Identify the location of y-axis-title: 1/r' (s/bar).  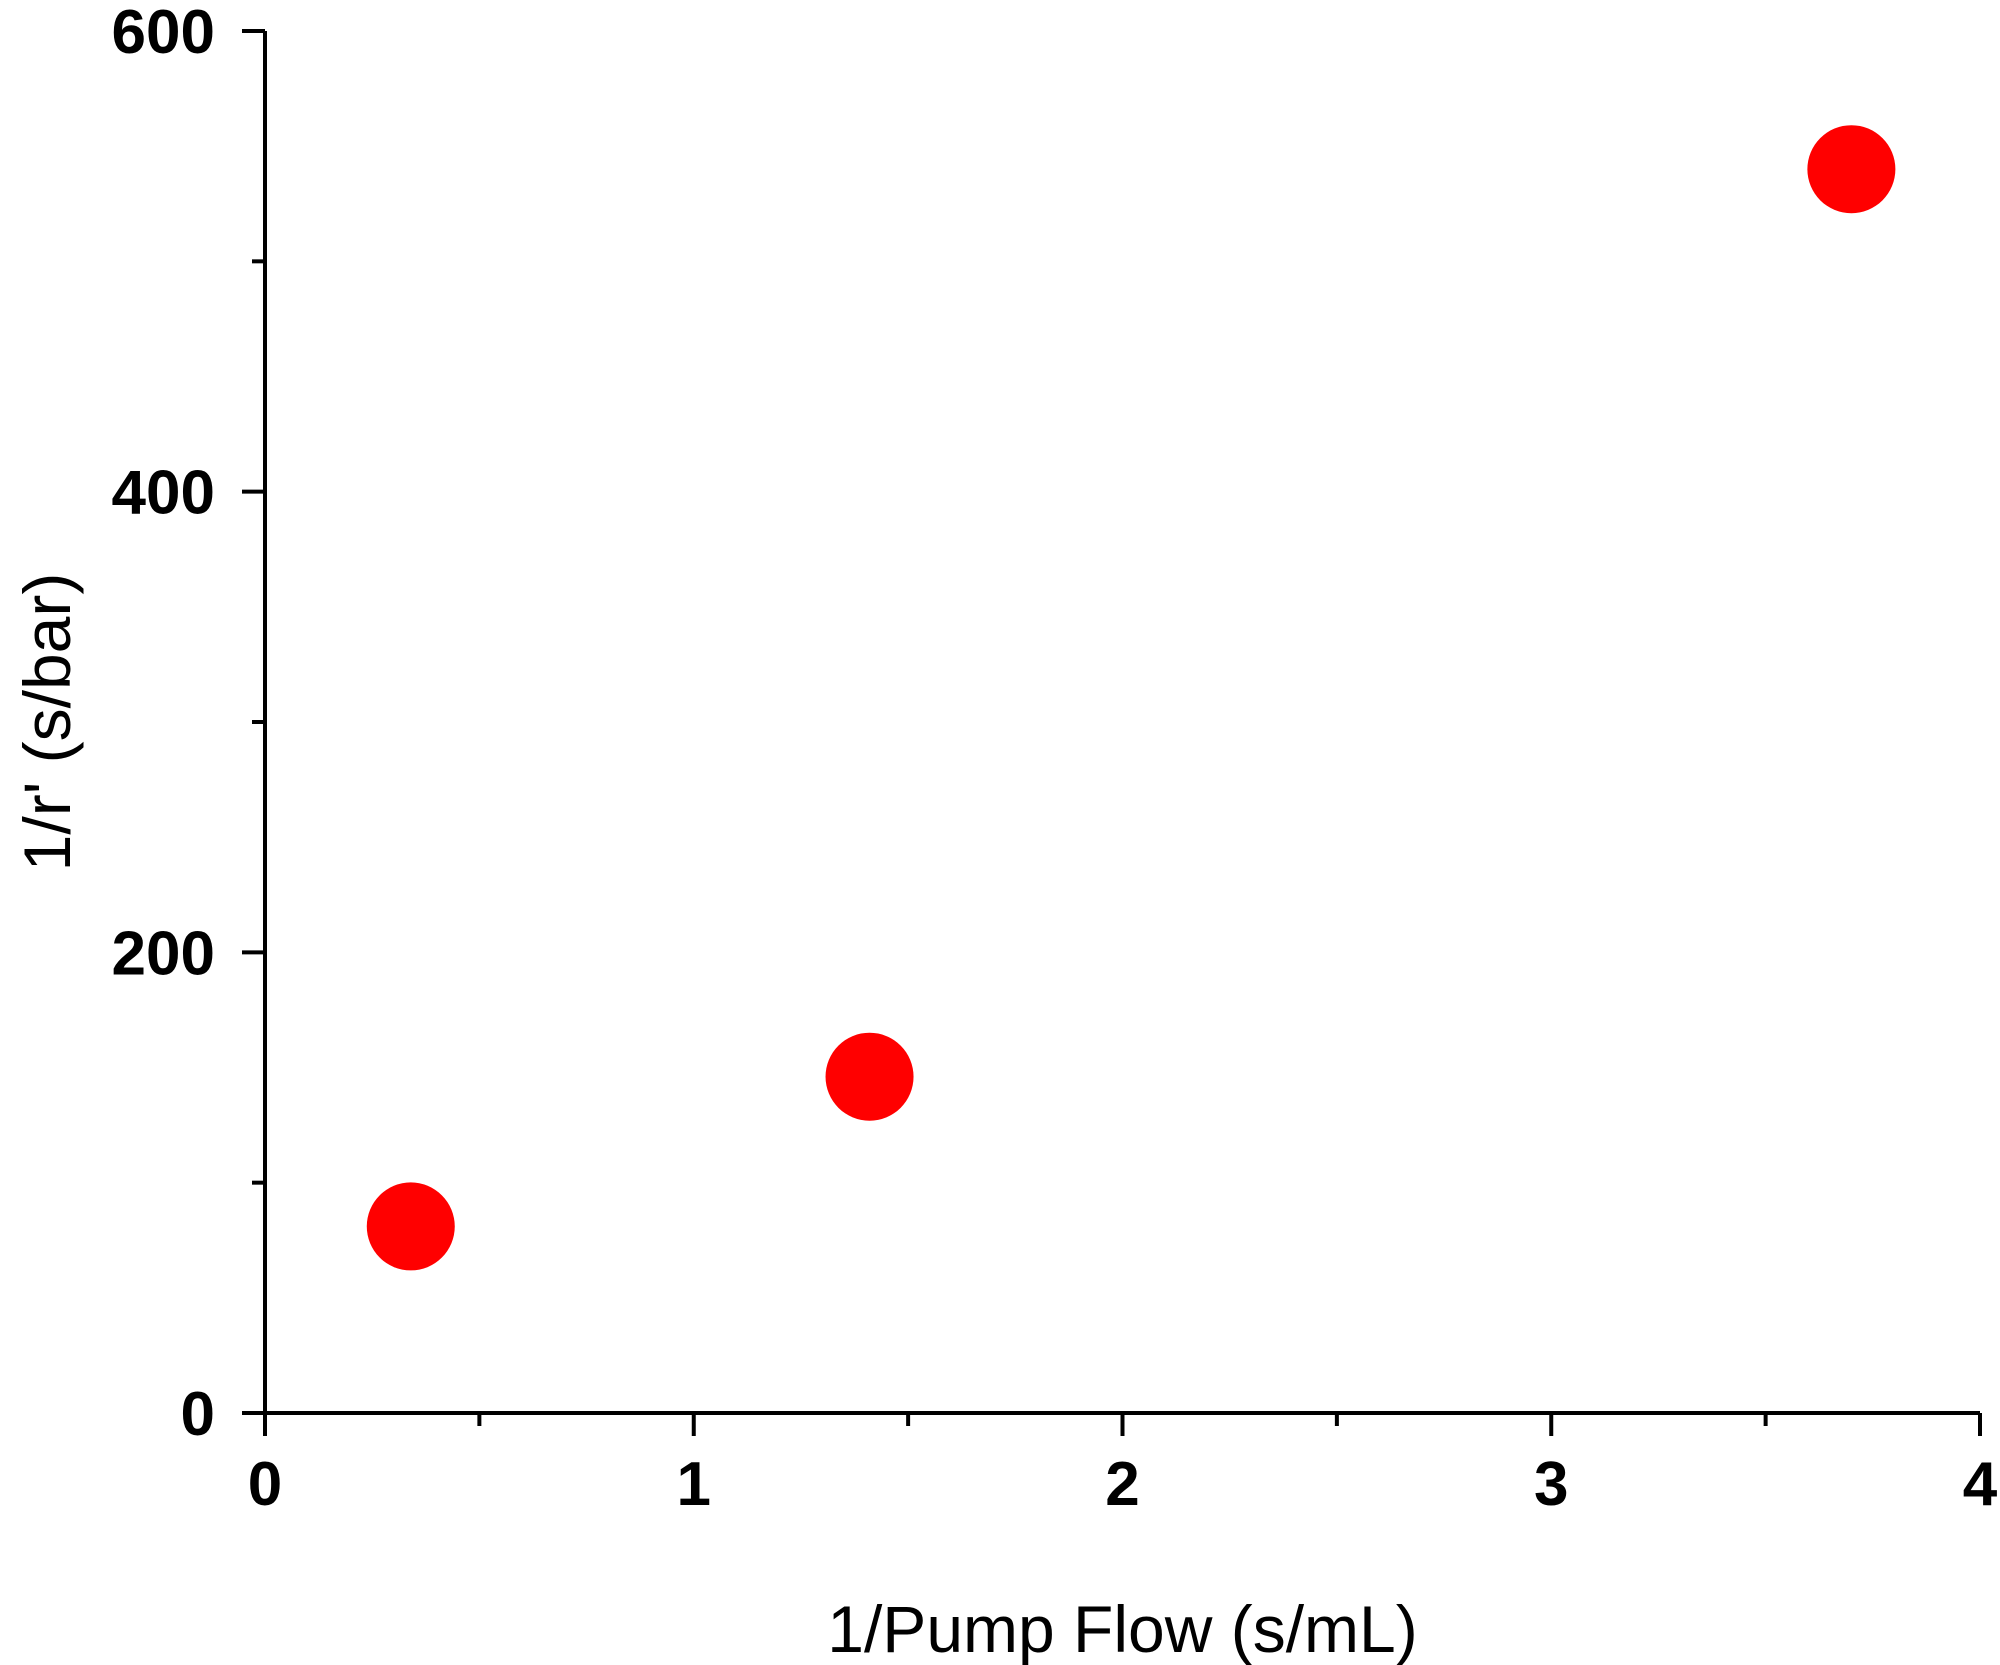
(47, 722).